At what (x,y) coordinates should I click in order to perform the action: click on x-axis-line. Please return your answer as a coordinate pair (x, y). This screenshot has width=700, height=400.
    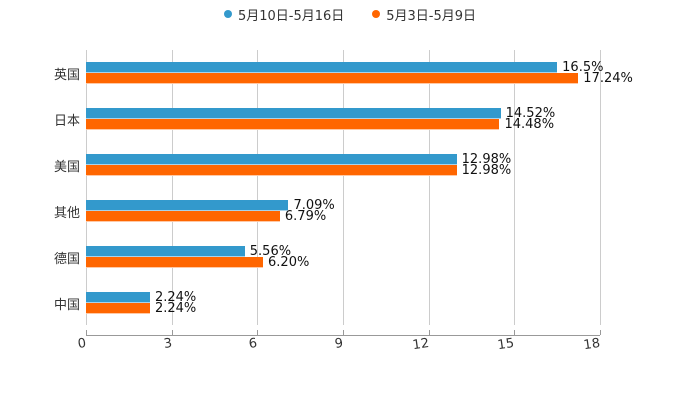
    Looking at the image, I should click on (343, 335).